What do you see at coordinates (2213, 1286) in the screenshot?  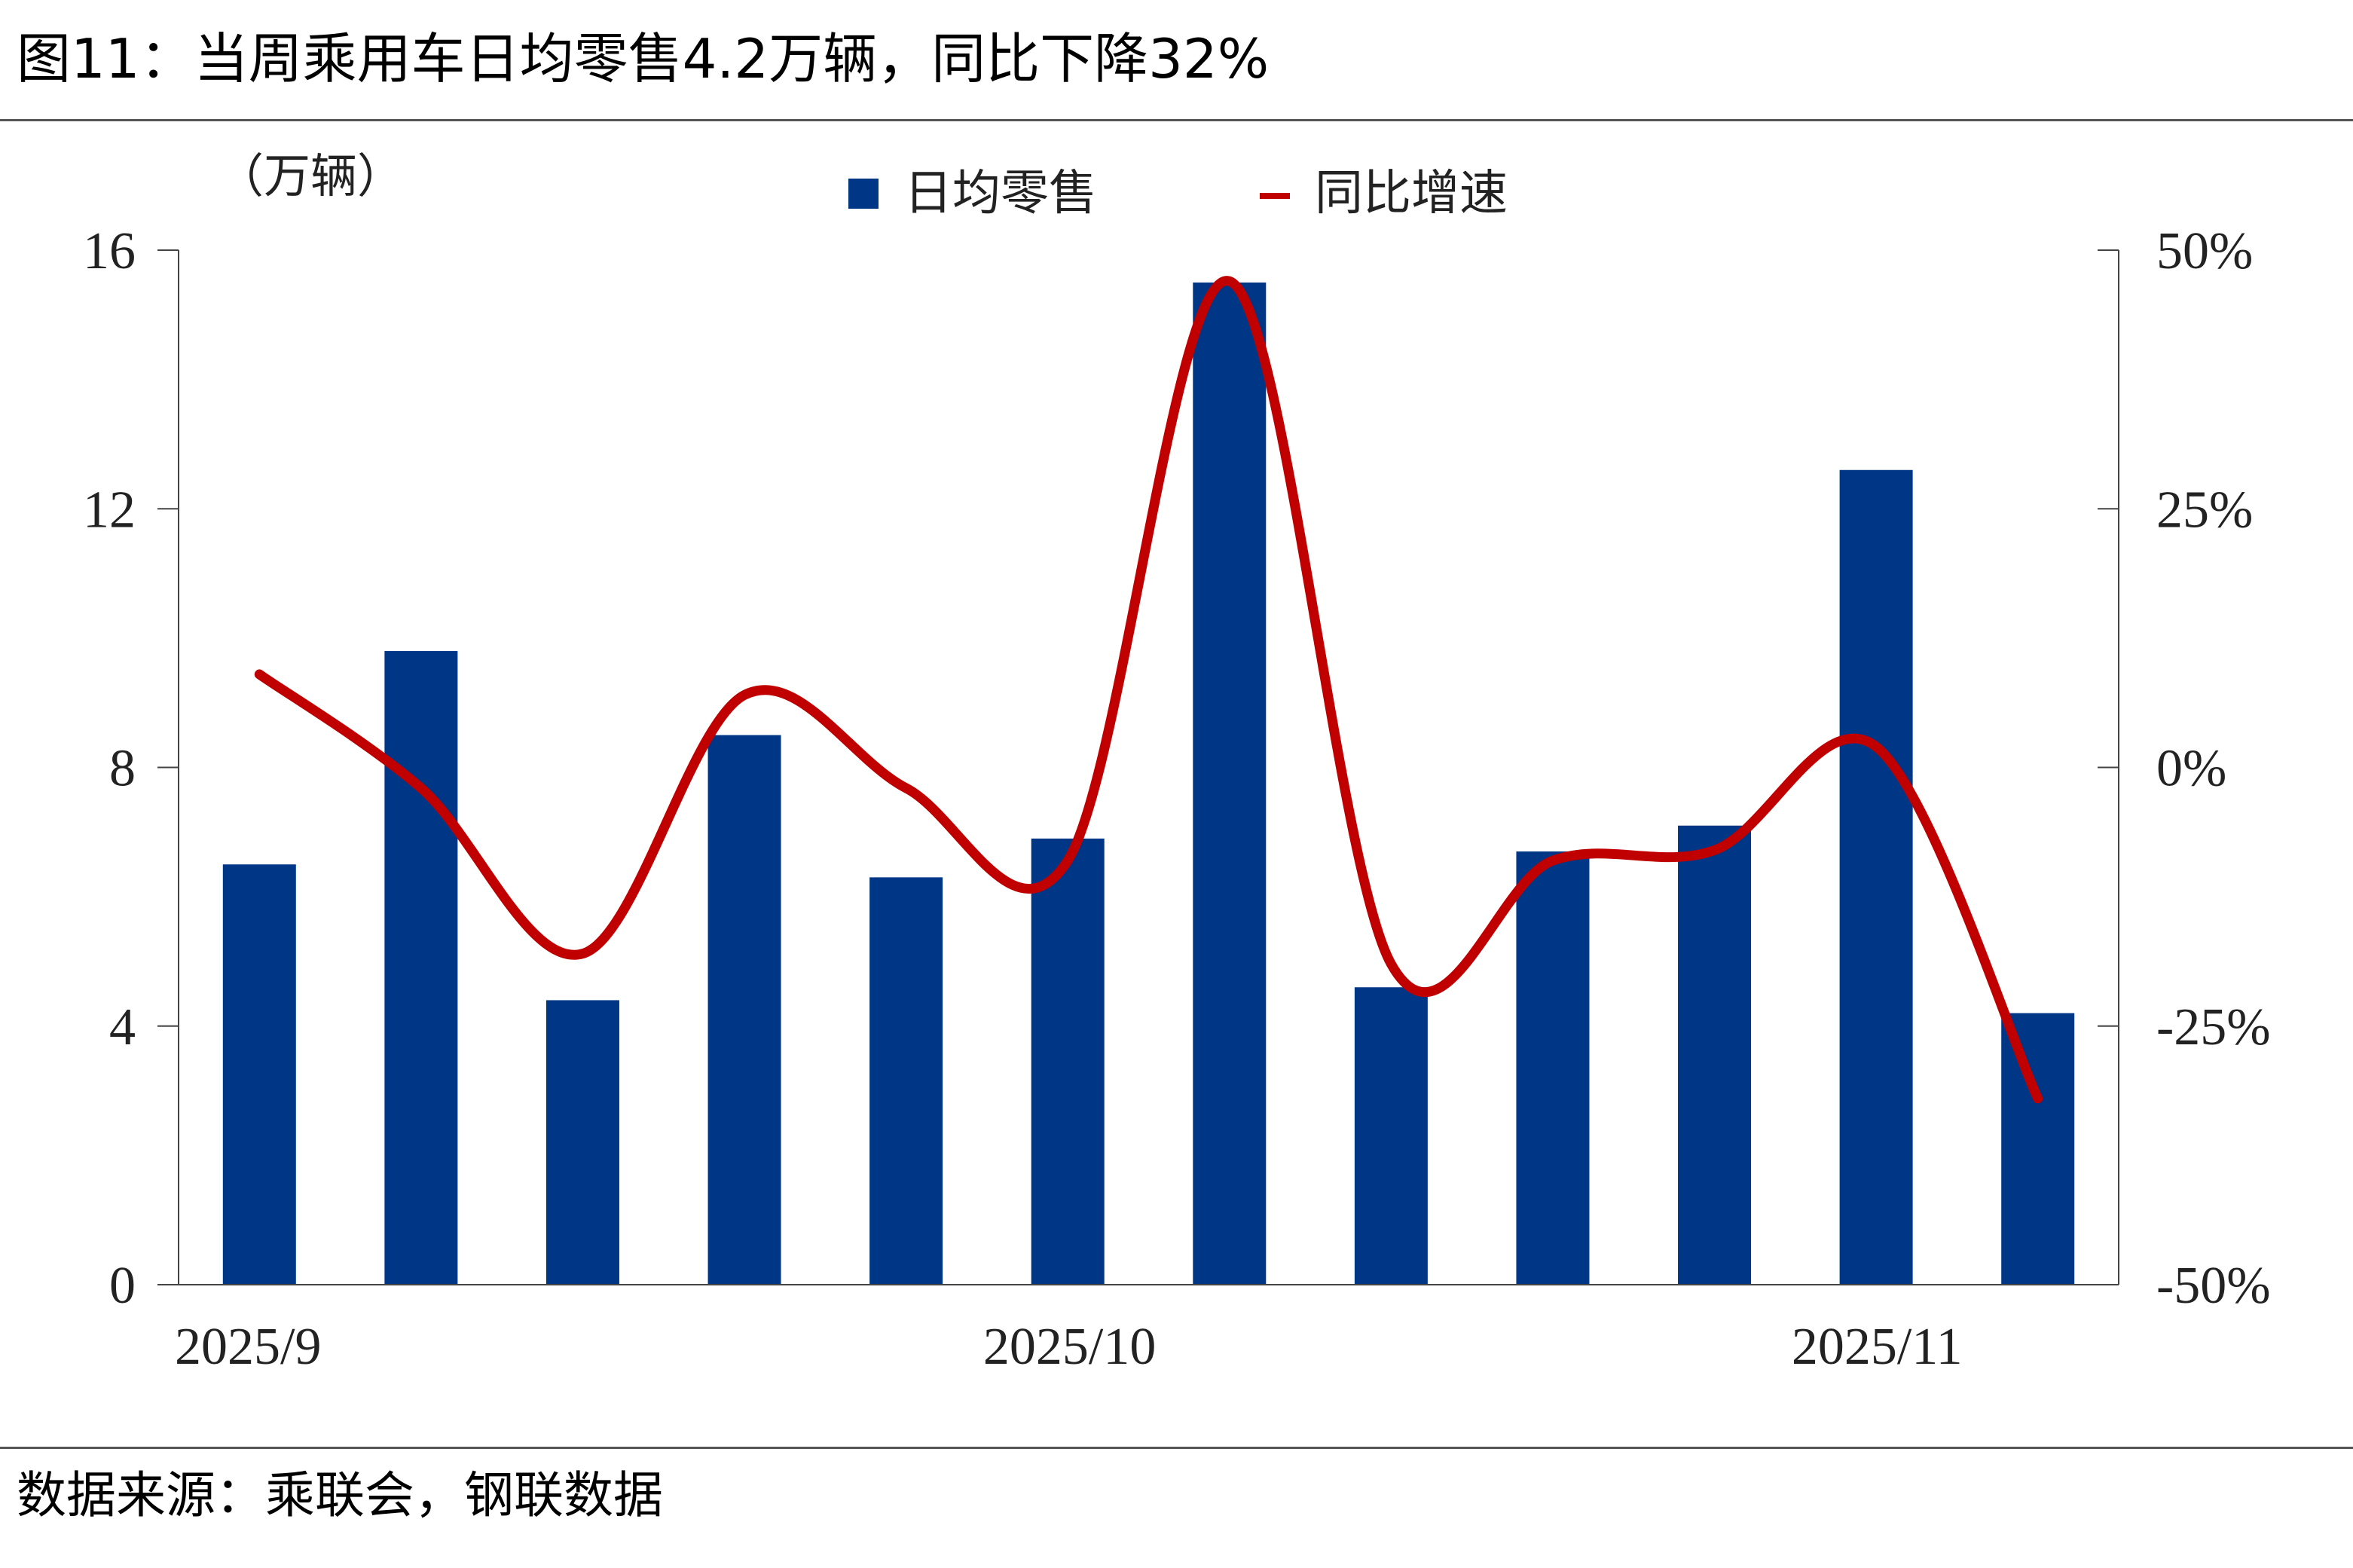 I see `right-tick-label: -50%` at bounding box center [2213, 1286].